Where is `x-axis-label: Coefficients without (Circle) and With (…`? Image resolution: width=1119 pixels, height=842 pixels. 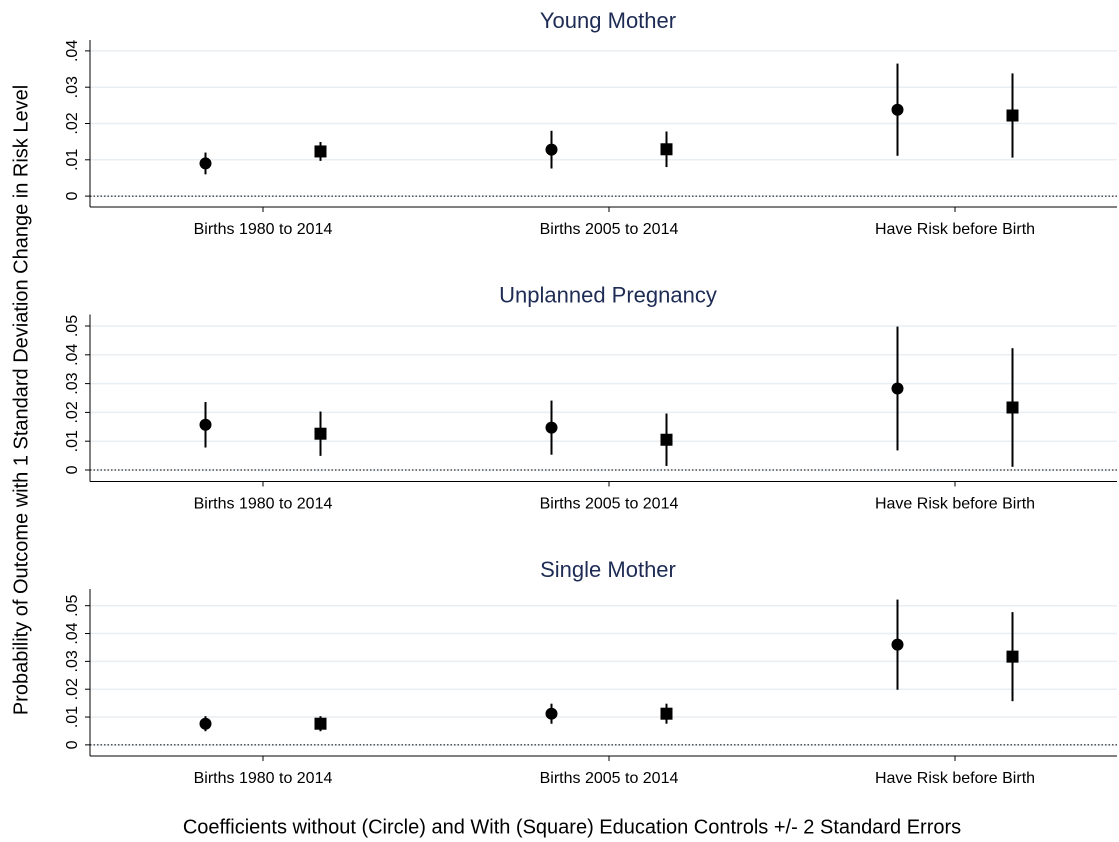
x-axis-label: Coefficients without (Circle) and With (… is located at coordinates (572, 827).